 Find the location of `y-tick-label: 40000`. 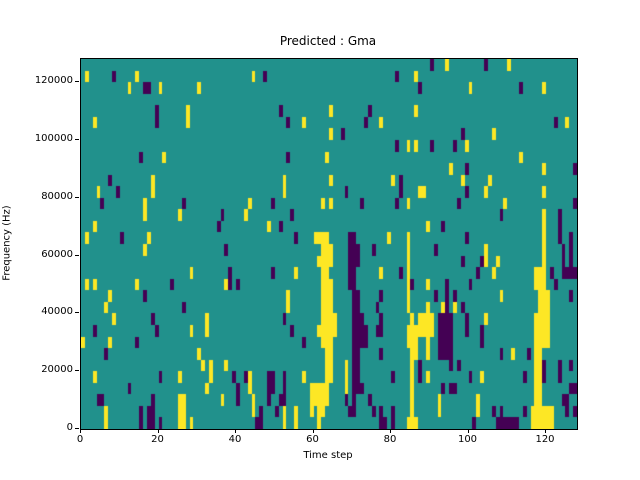

y-tick-label: 40000 is located at coordinates (57, 312).